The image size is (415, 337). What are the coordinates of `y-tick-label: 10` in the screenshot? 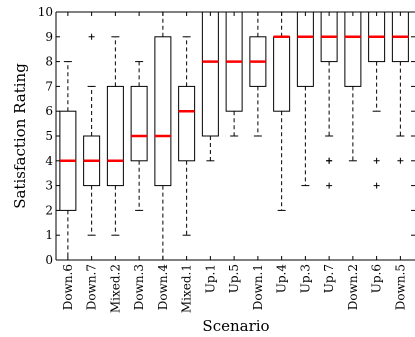 It's located at (45, 12).